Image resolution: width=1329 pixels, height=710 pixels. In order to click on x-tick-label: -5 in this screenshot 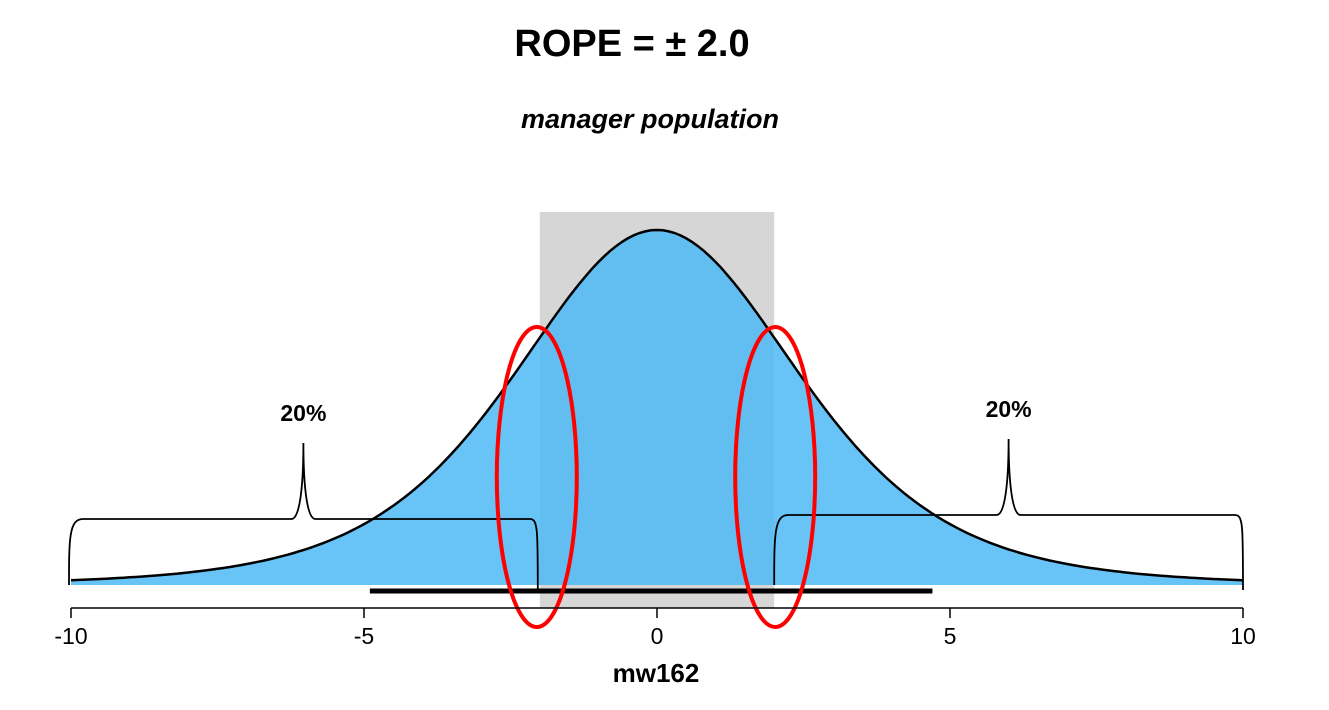, I will do `click(364, 636)`.